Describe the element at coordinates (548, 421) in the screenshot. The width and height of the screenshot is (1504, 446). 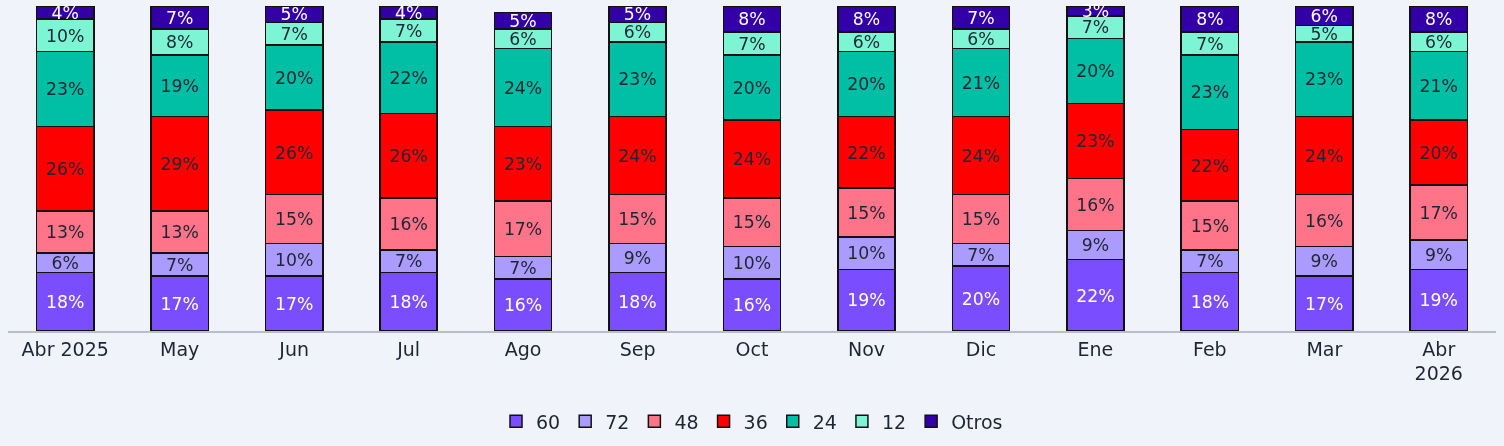
I see `legend-label: 60` at that location.